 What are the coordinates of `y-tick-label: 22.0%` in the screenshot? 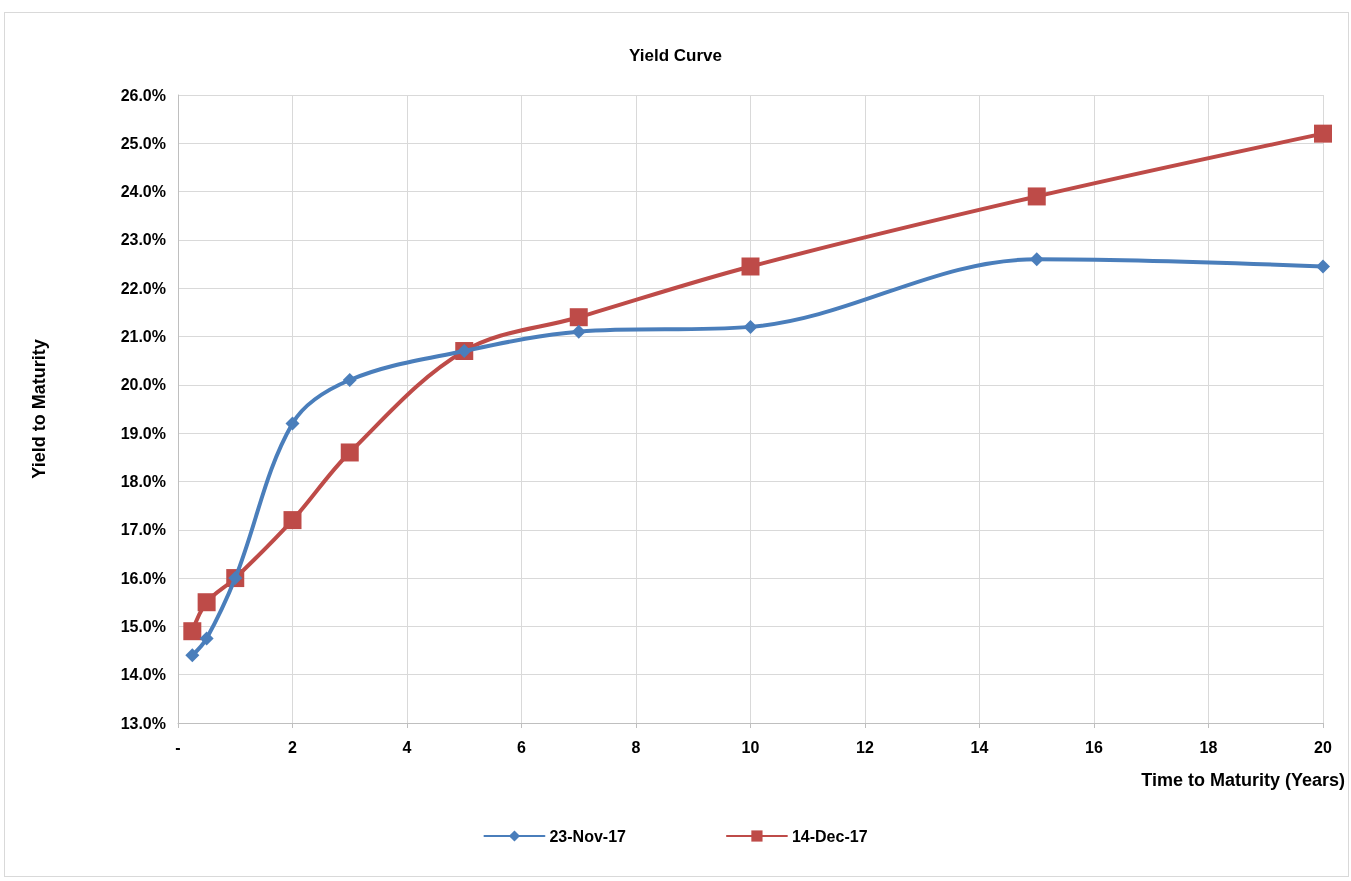 It's located at (143, 288).